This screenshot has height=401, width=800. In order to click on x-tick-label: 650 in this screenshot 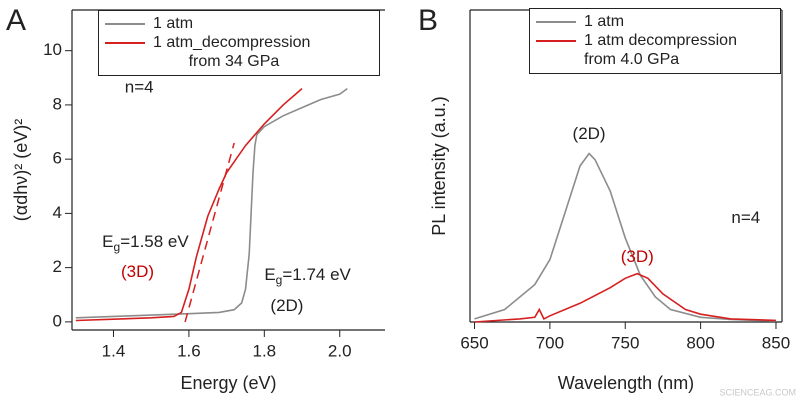, I will do `click(474, 342)`.